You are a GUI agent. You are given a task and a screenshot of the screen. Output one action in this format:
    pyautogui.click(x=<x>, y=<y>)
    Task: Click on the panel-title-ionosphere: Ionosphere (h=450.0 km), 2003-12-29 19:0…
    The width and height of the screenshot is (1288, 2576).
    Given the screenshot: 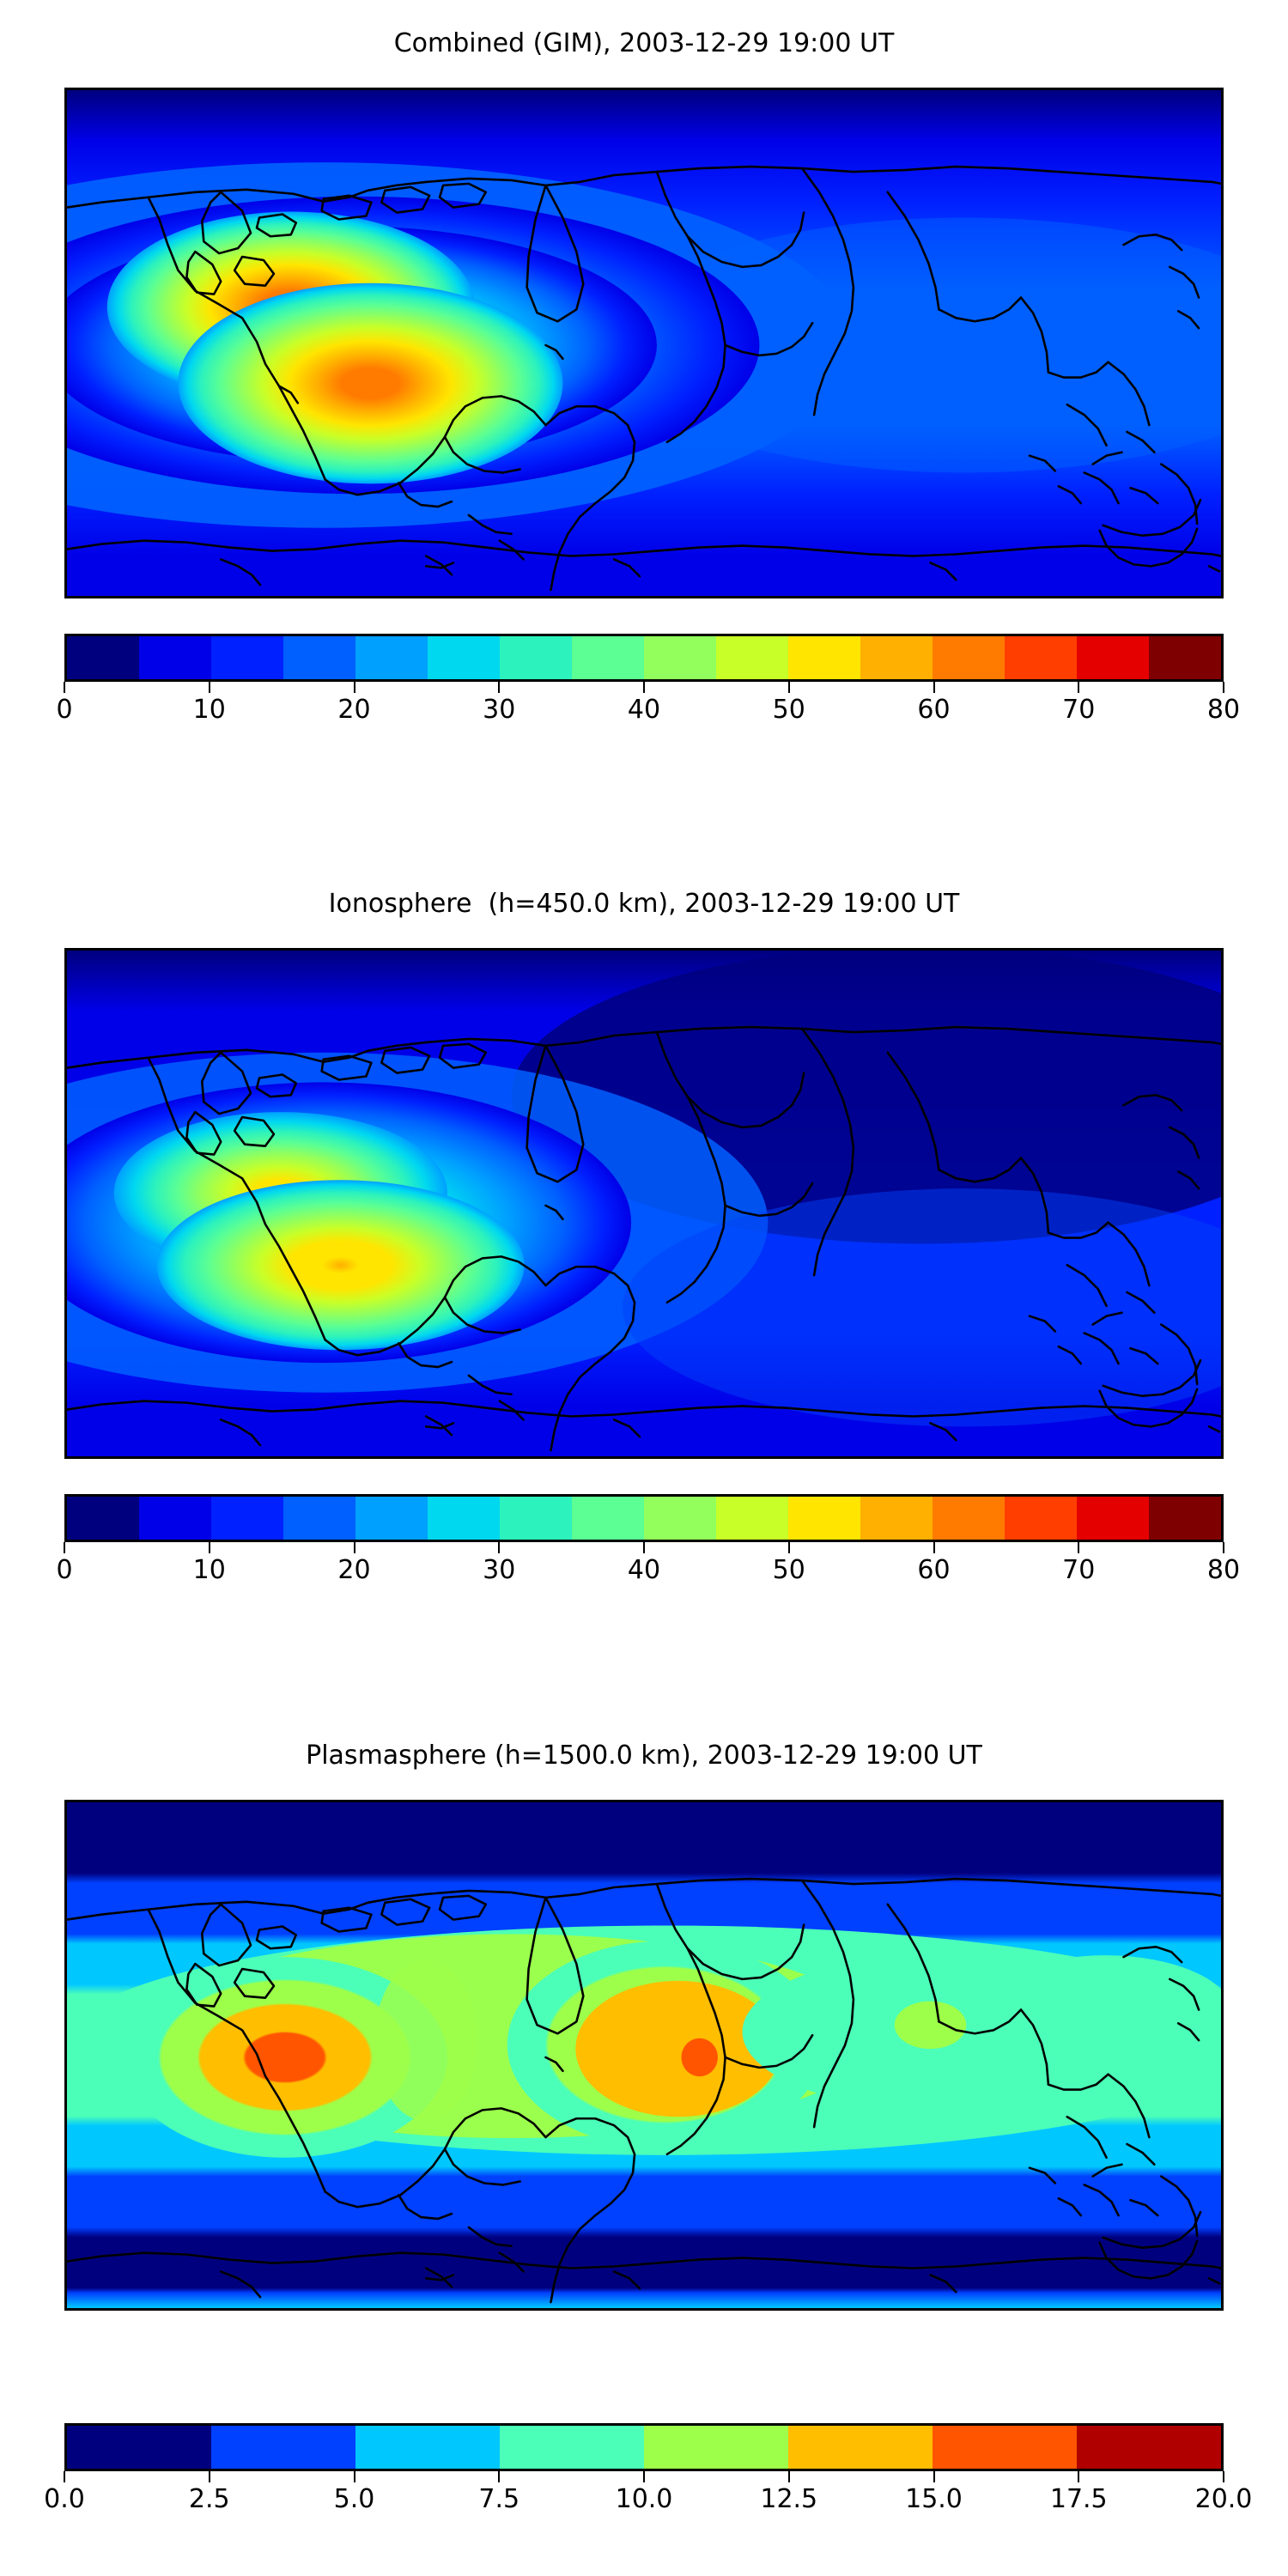 What is the action you would take?
    pyautogui.click(x=644, y=904)
    